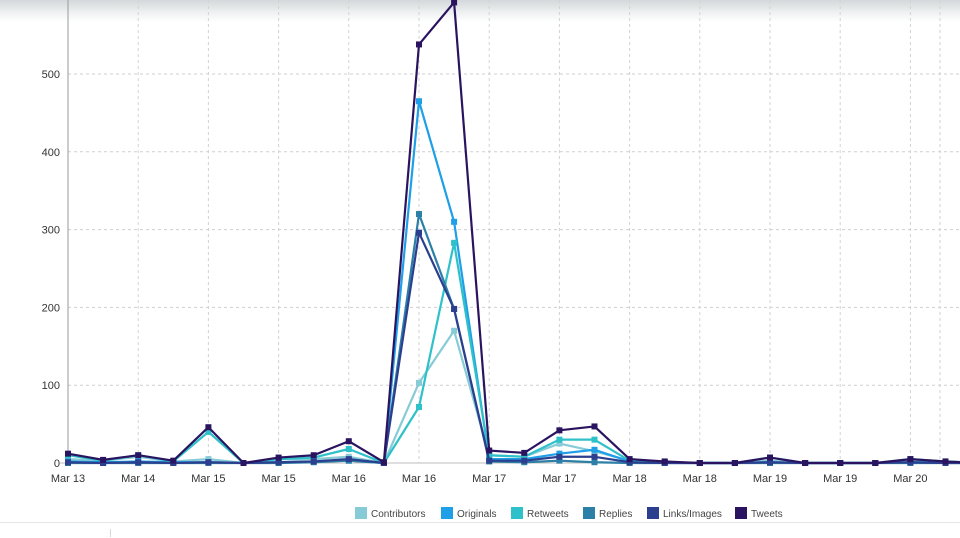 This screenshot has width=960, height=538. Describe the element at coordinates (684, 513) in the screenshot. I see `legend-item-links-images: Links/Images` at that location.